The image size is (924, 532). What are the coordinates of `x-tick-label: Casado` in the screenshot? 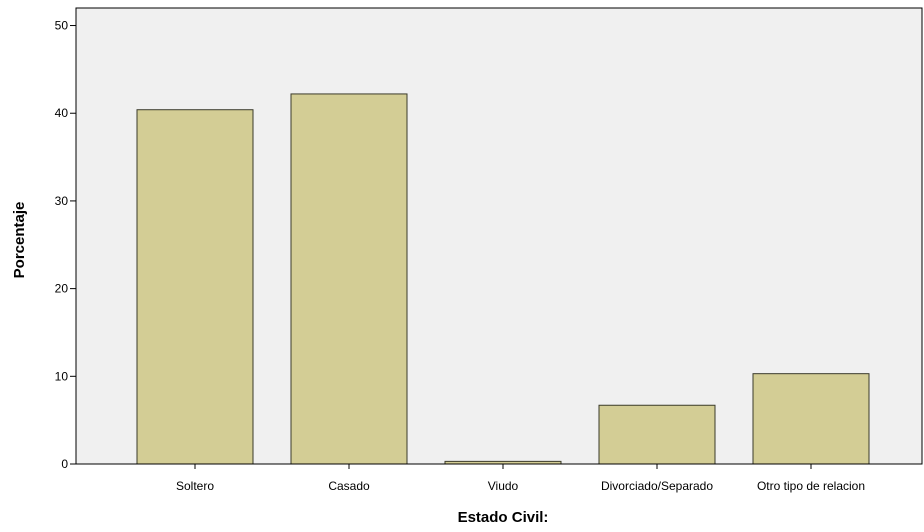 It's located at (349, 486).